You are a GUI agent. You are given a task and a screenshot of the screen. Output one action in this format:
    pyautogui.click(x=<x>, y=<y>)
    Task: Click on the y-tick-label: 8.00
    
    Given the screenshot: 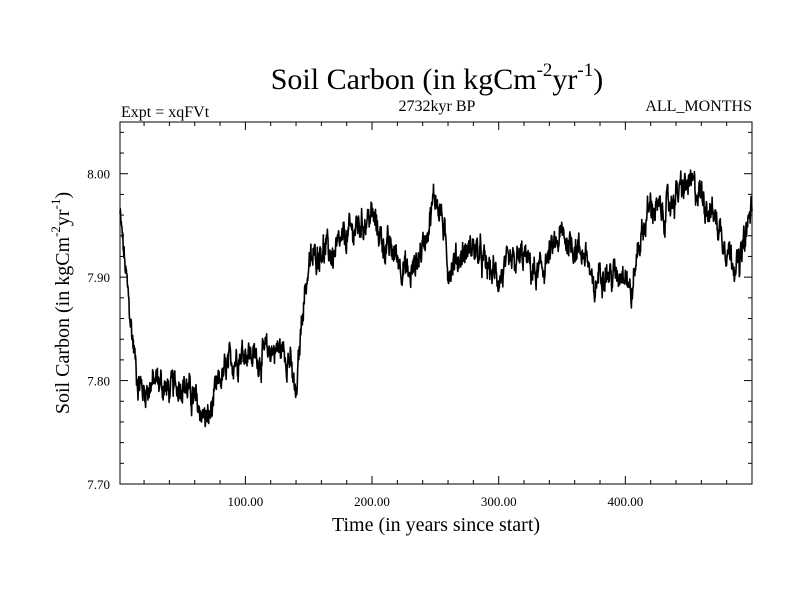 What is the action you would take?
    pyautogui.click(x=98, y=174)
    